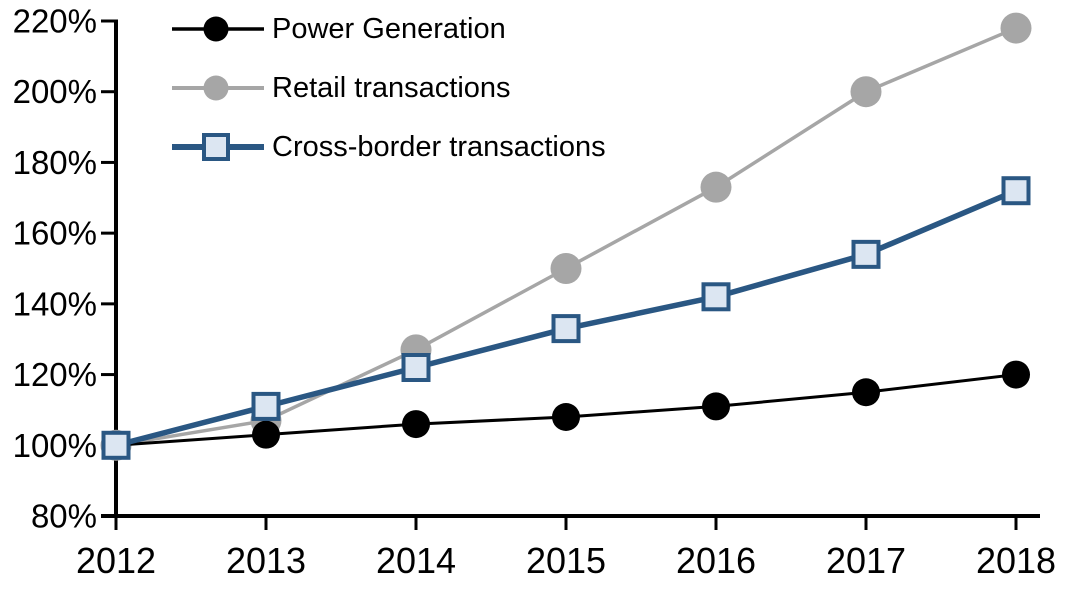 Image resolution: width=1076 pixels, height=590 pixels. What do you see at coordinates (55, 91) in the screenshot?
I see `y-axis-tick-label: 200%` at bounding box center [55, 91].